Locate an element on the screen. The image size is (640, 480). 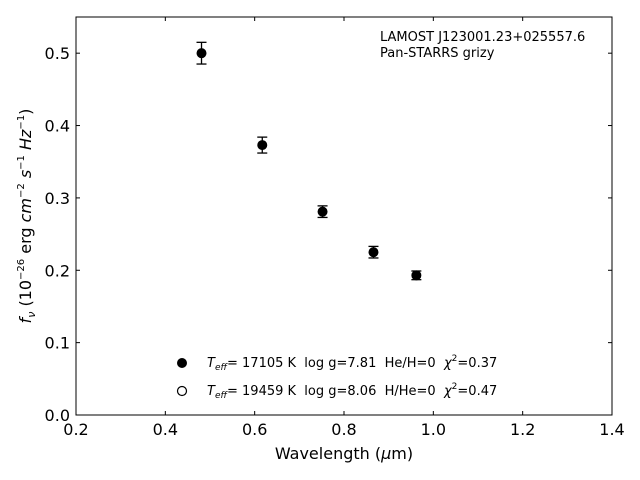
x-tick-label: 1.4 is located at coordinates (611, 429).